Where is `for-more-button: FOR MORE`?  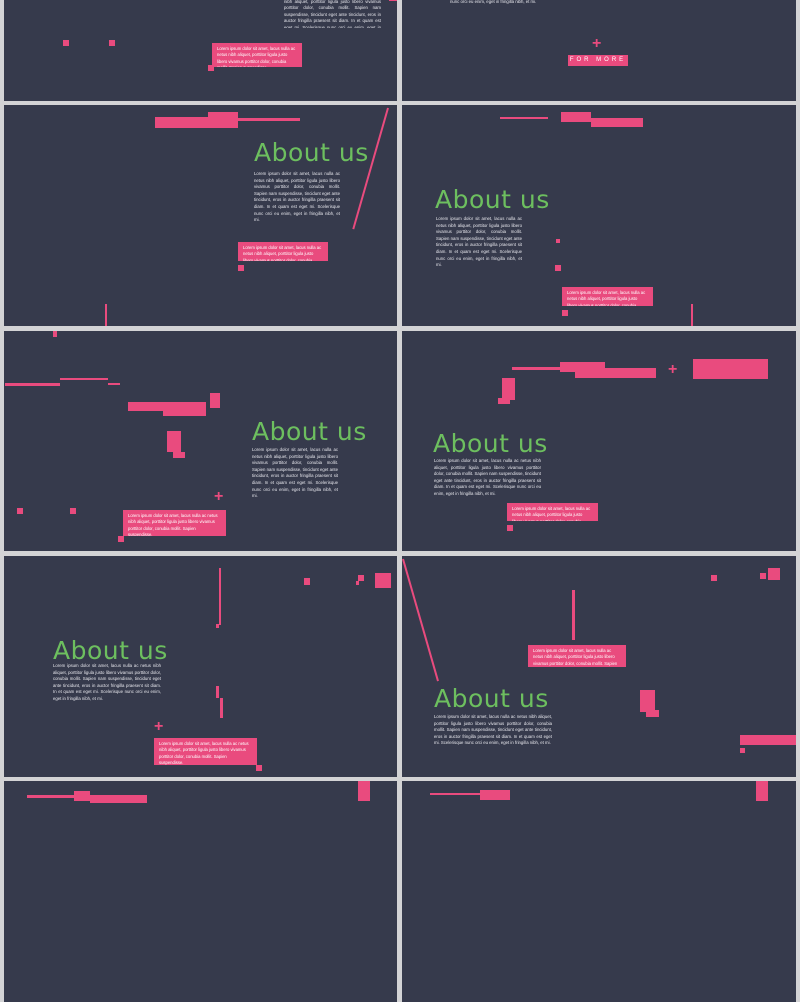 for-more-button: FOR MORE is located at coordinates (598, 60).